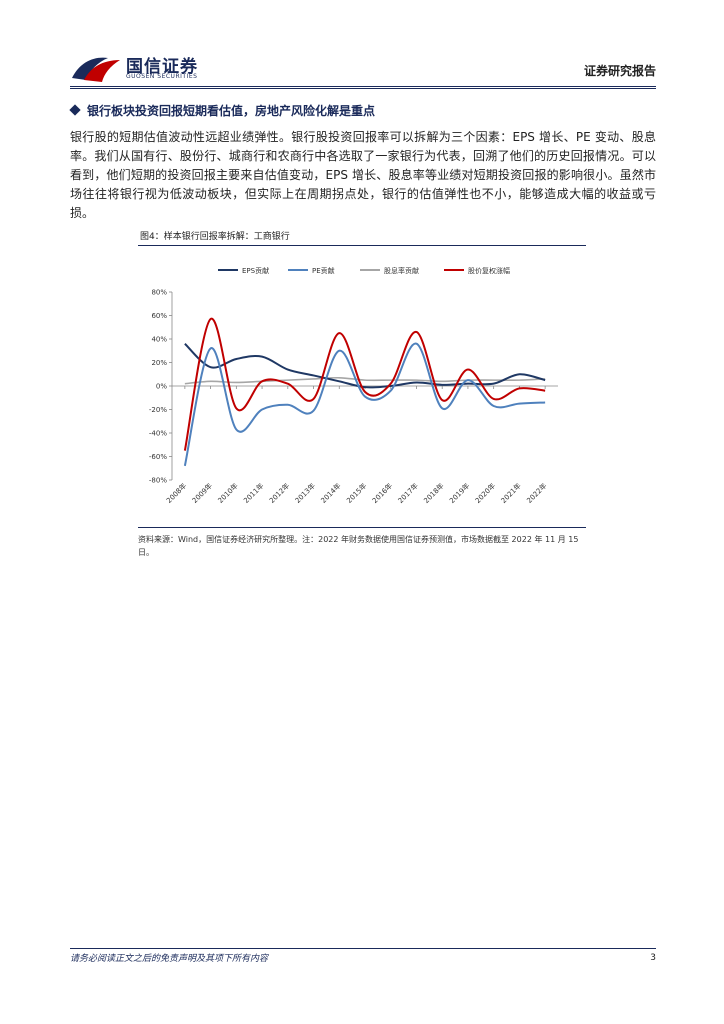  I want to click on y-tick-label: -60%, so click(158, 457).